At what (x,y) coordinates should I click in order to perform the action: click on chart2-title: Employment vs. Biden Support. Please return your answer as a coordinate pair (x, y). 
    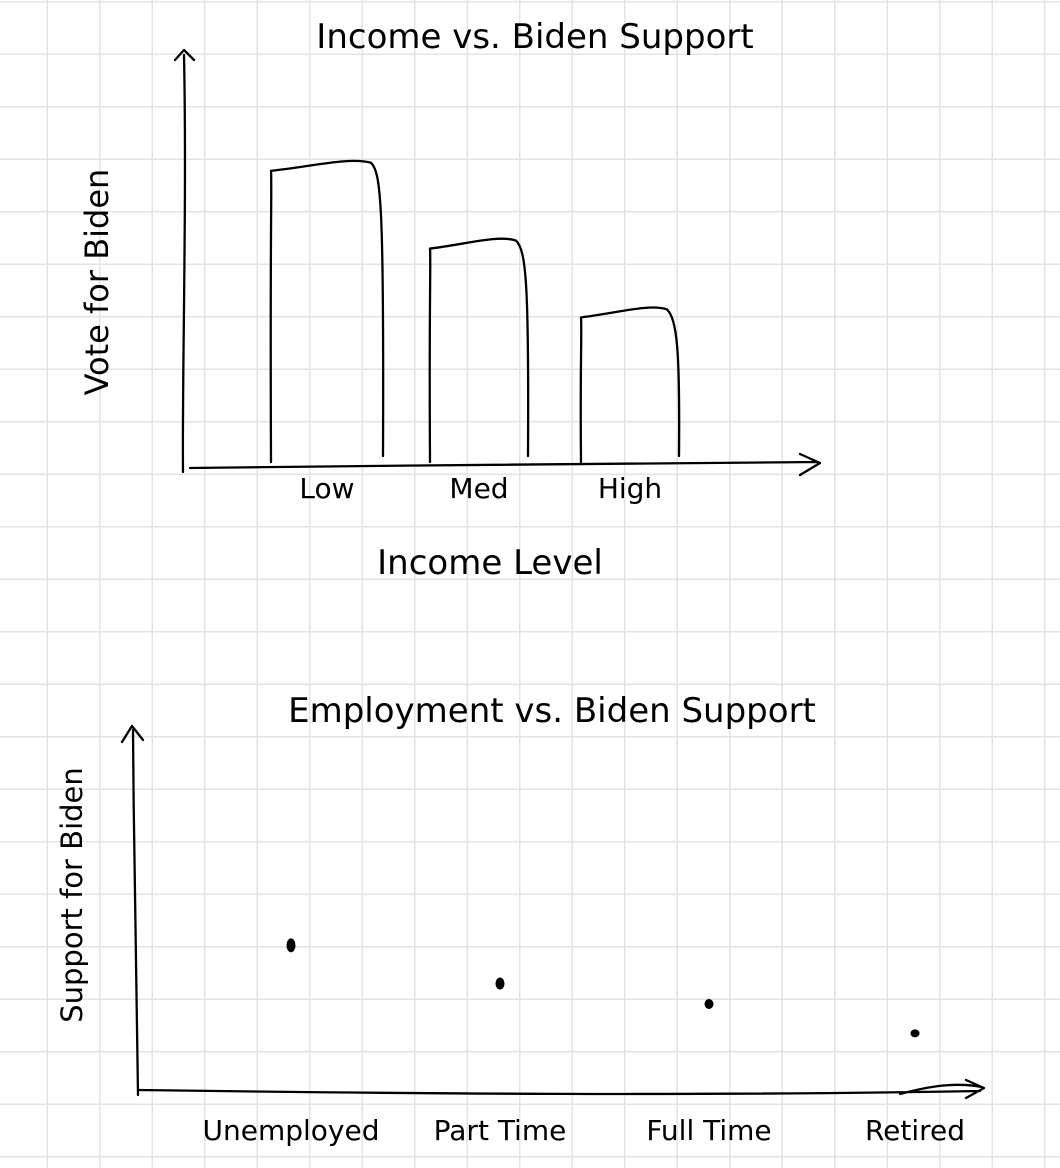
    Looking at the image, I should click on (552, 711).